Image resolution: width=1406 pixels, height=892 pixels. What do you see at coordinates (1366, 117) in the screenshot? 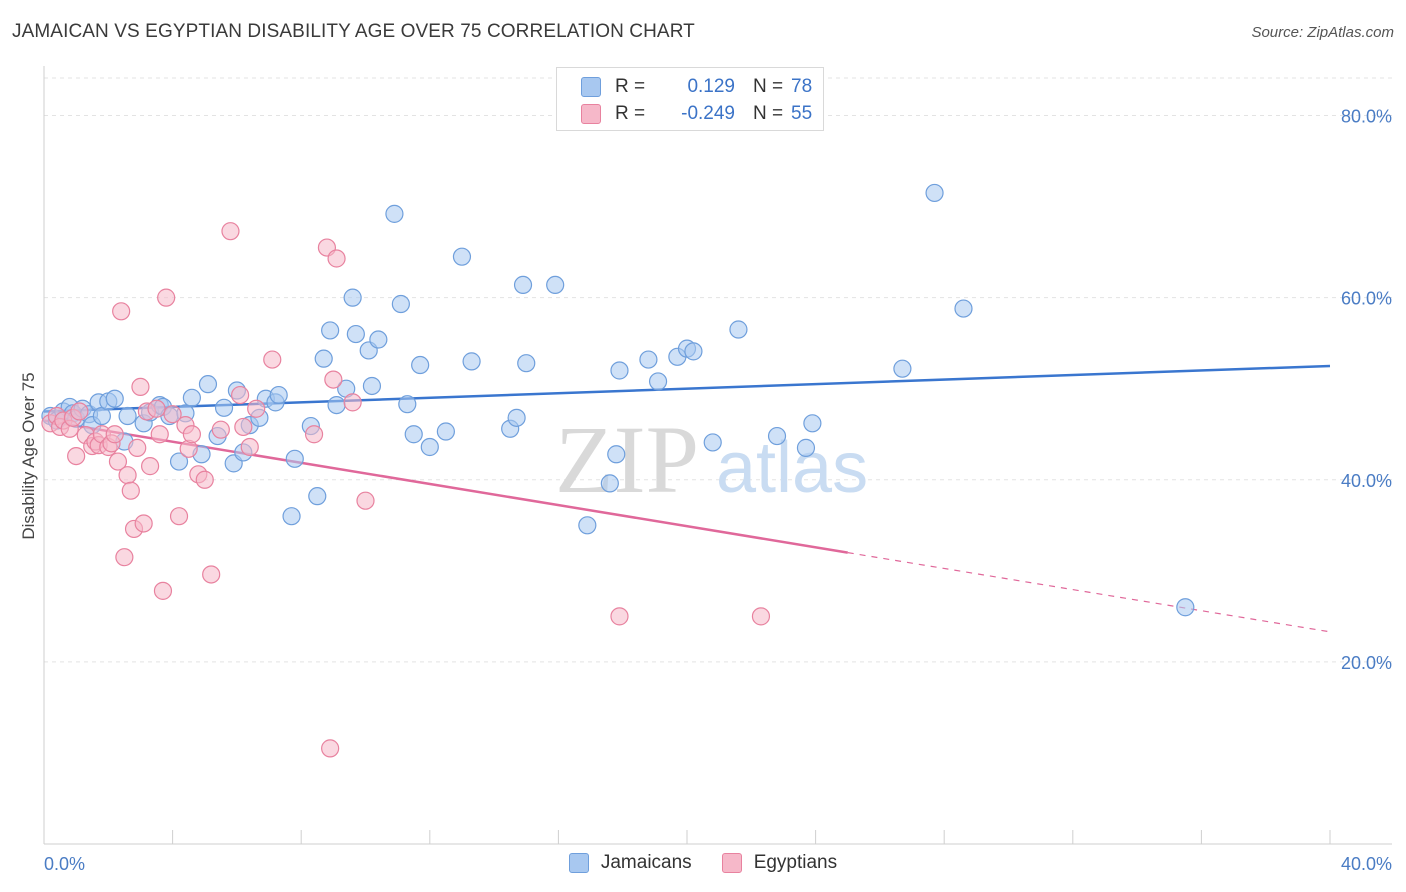
I see `y-tick-label: 80.0%` at bounding box center [1366, 117].